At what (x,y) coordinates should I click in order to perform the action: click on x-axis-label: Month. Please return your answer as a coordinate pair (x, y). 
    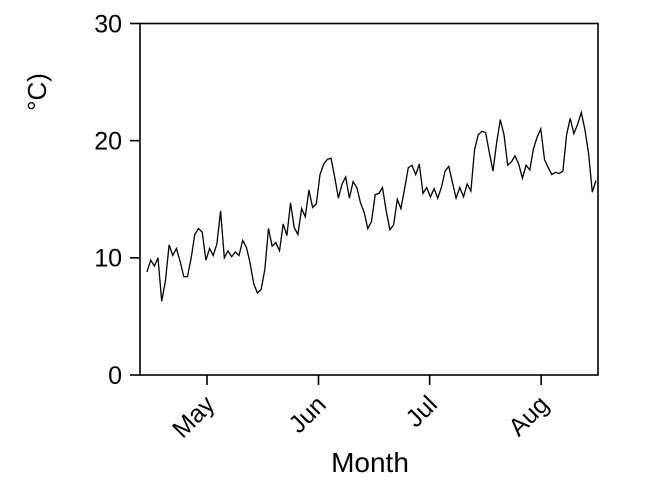
    Looking at the image, I should click on (370, 462).